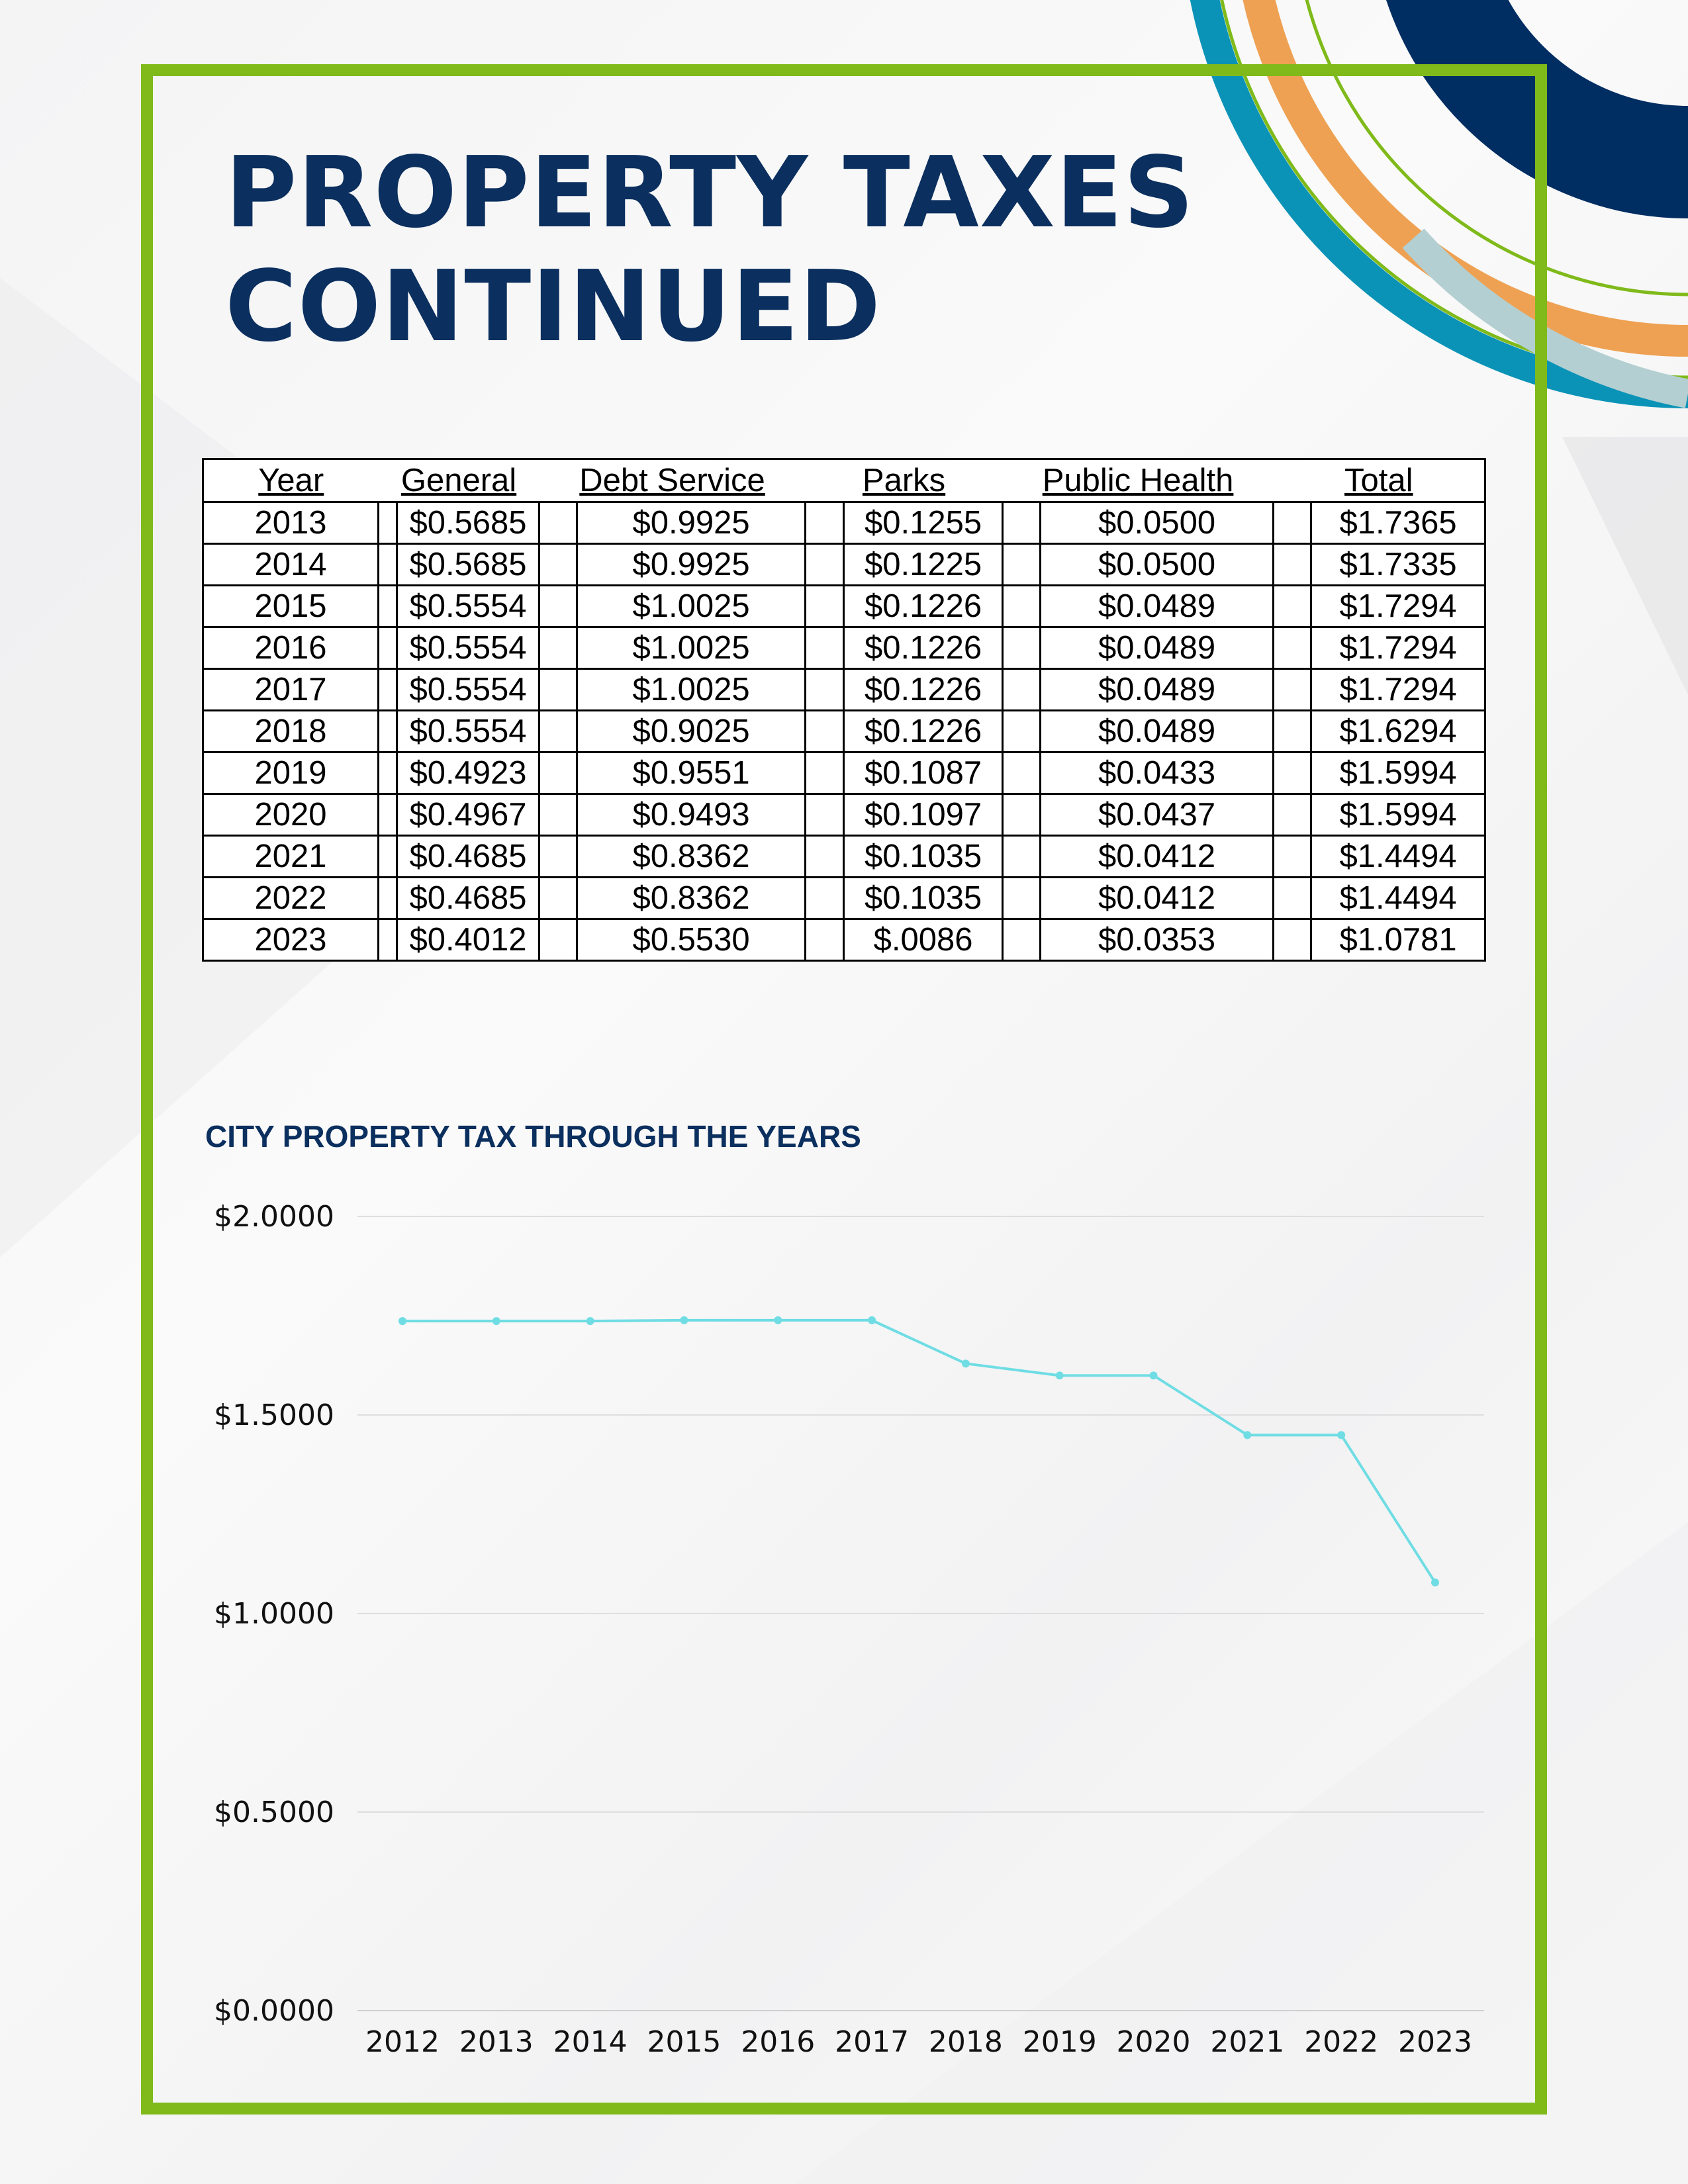 This screenshot has height=2184, width=1688. I want to click on cell-year: 2015, so click(290, 606).